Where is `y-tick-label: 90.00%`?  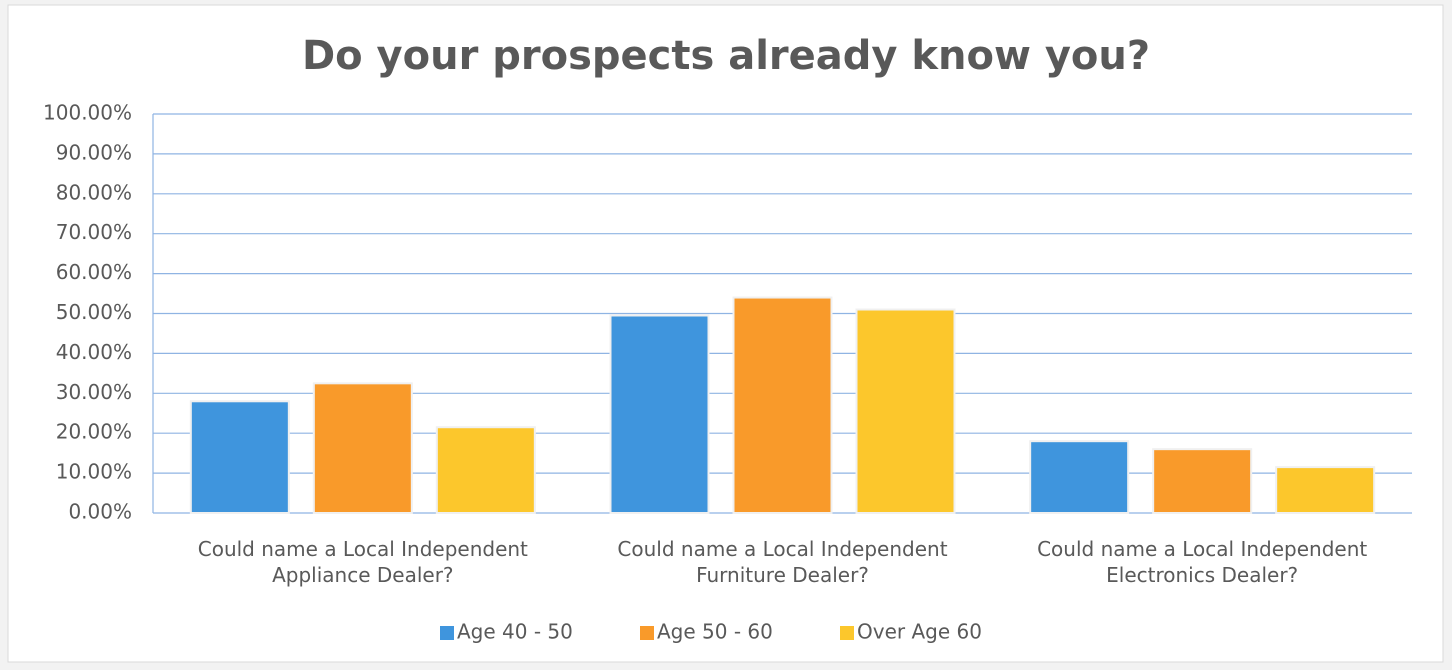 y-tick-label: 90.00% is located at coordinates (94, 152).